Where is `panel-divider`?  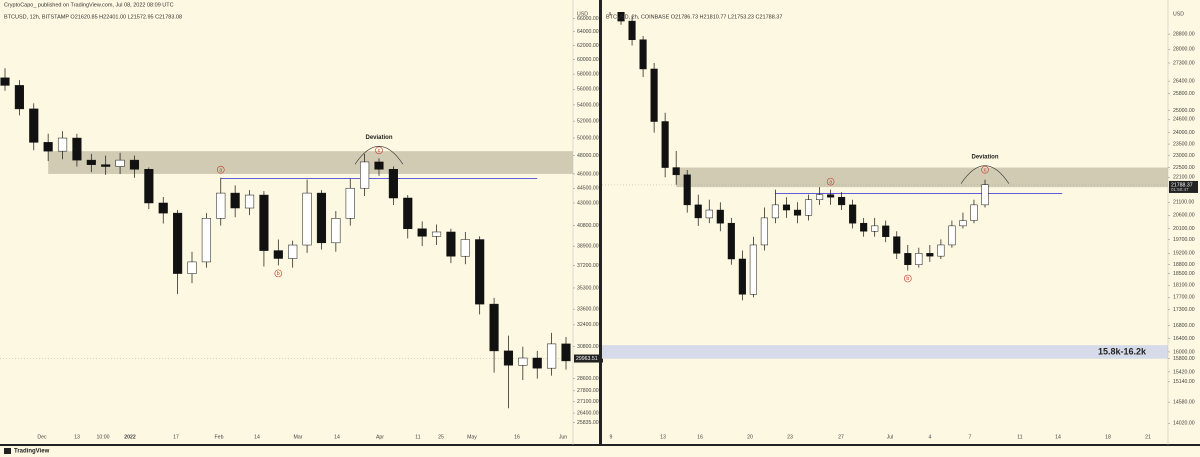 panel-divider is located at coordinates (600, 222).